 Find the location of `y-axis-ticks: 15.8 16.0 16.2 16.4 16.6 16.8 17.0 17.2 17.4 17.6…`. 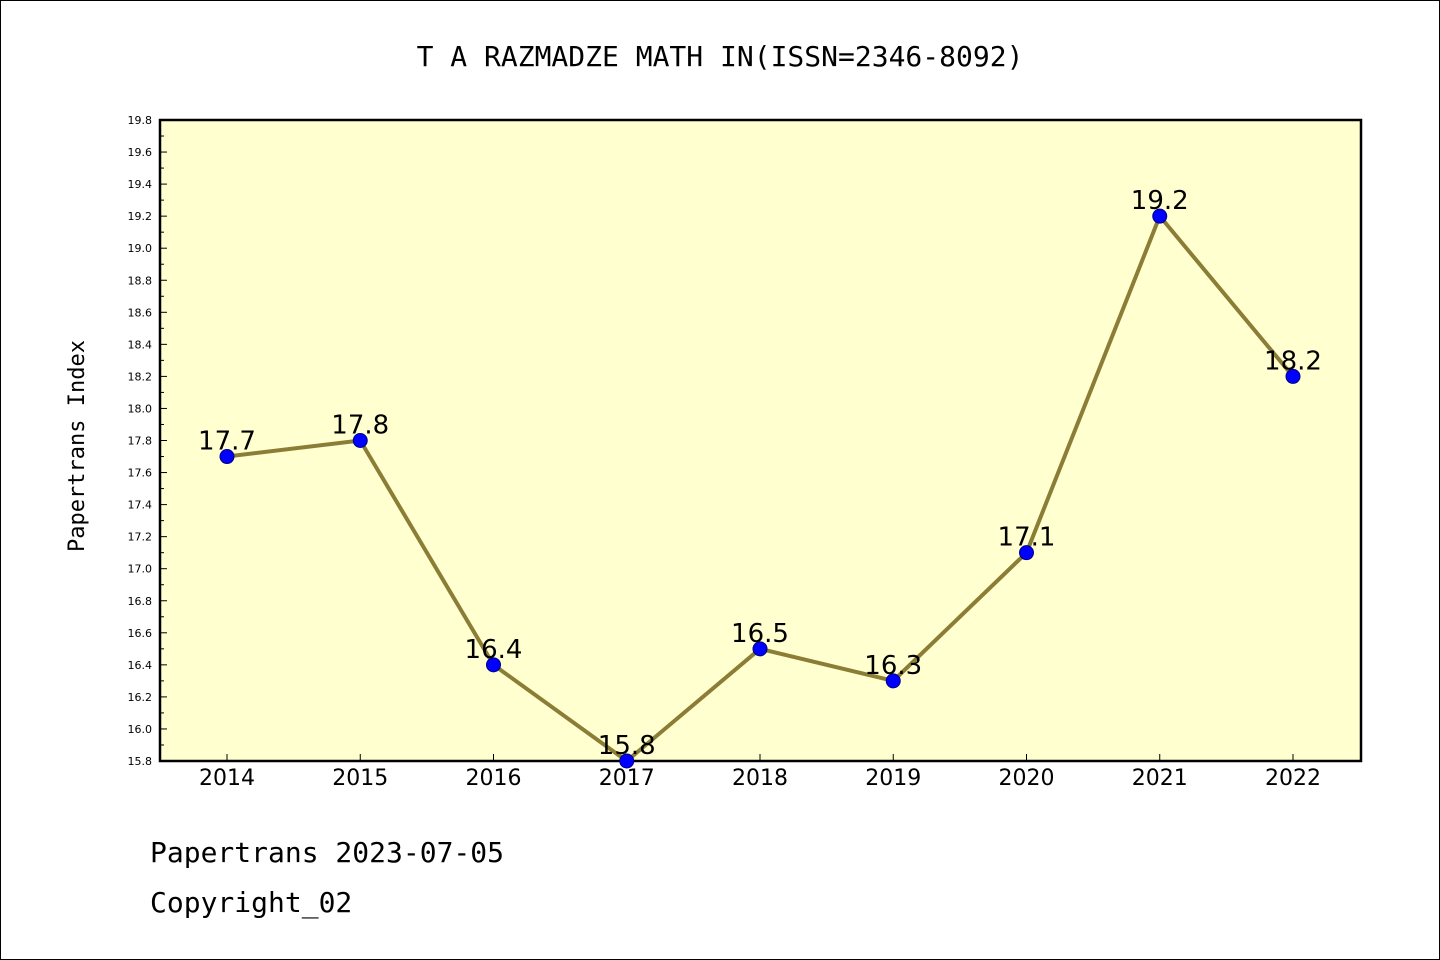

y-axis-ticks: 15.8 16.0 16.2 16.4 16.6 16.8 17.0 17.2 17.4 17.6… is located at coordinates (147, 441).